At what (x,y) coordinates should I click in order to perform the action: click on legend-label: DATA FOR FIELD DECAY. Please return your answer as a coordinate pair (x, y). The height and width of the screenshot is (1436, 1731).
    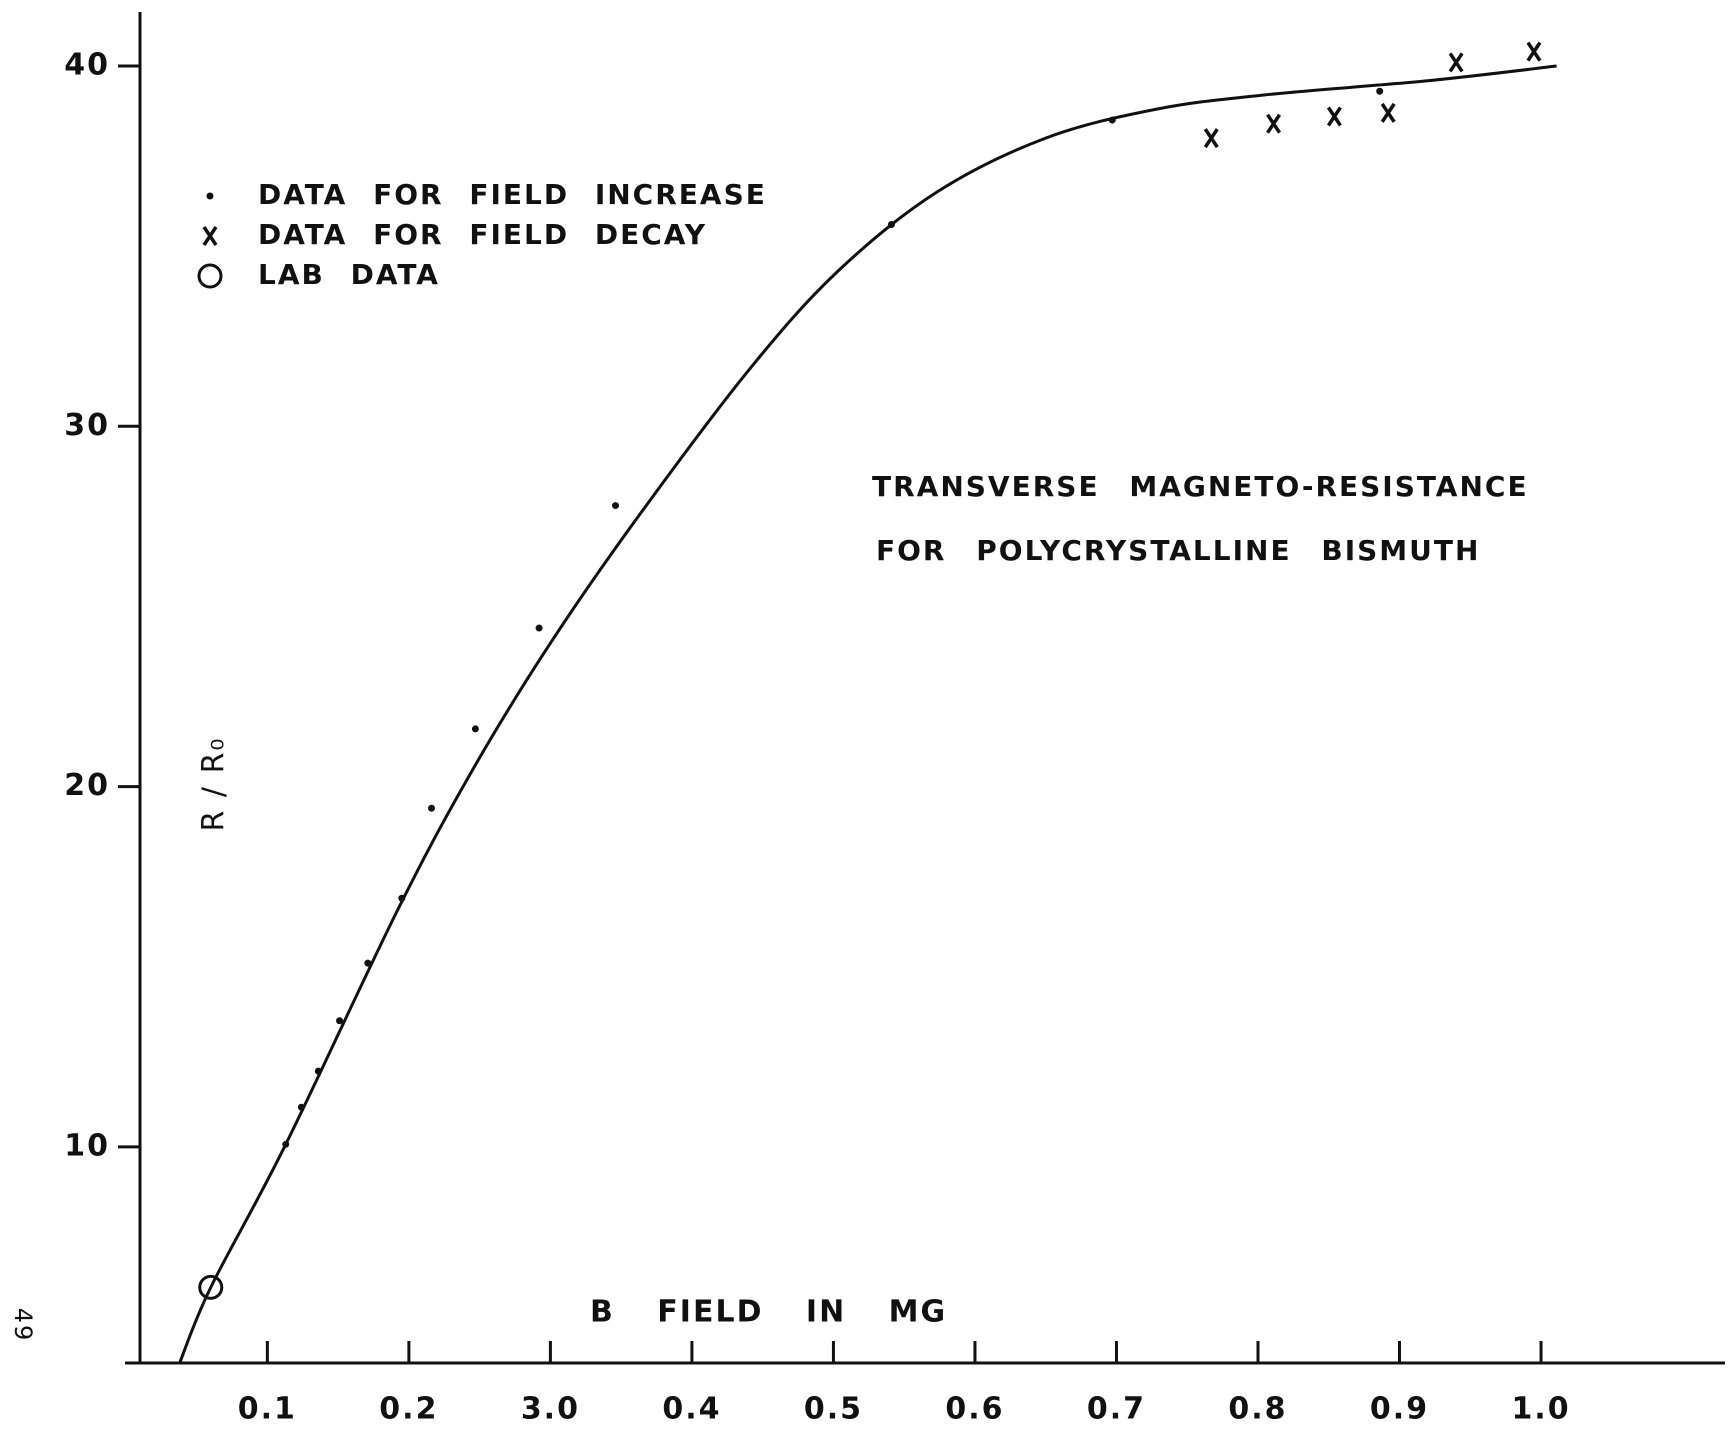
    Looking at the image, I should click on (482, 234).